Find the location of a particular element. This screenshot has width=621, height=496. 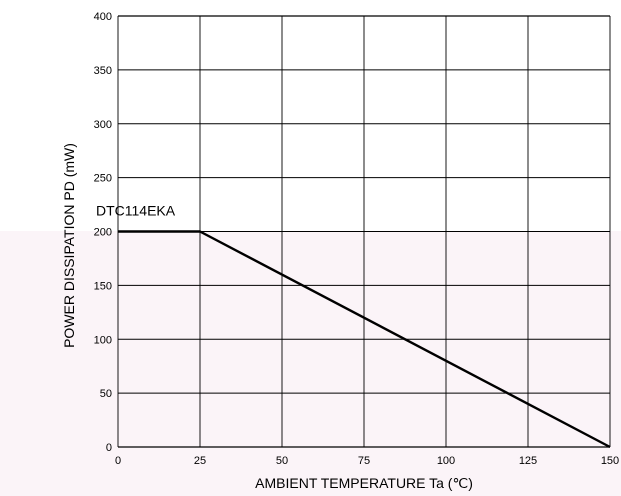

y-tick-label-50: 50 is located at coordinates (106, 394).